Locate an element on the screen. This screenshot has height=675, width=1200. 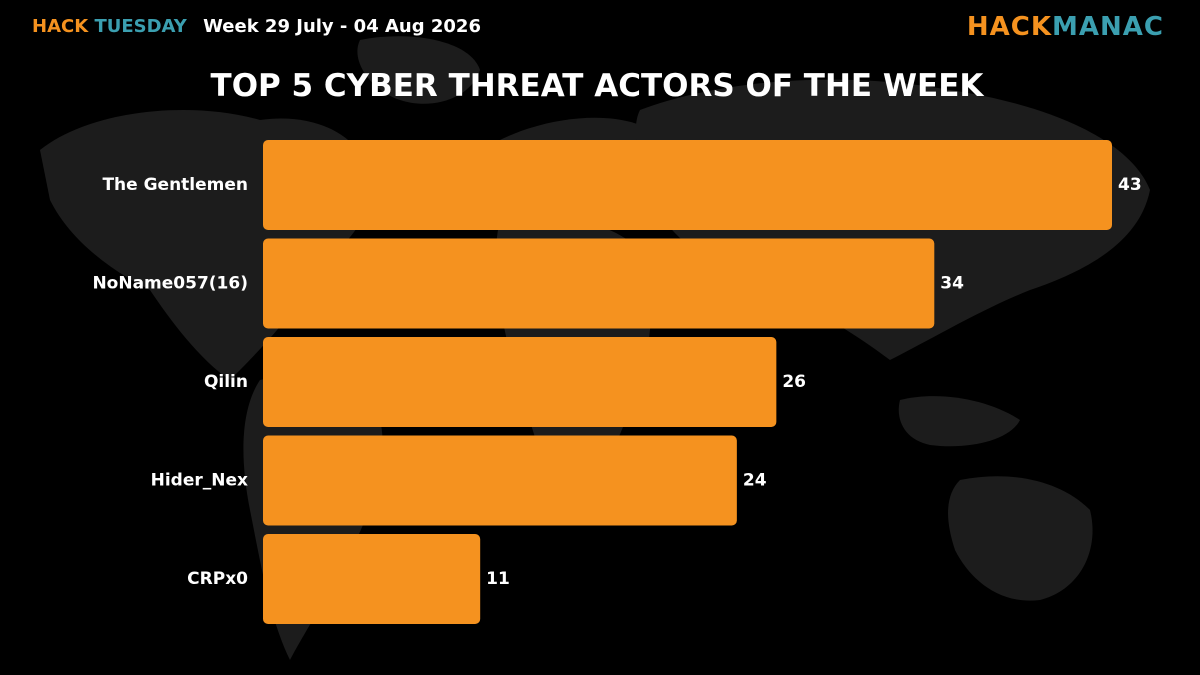
bar-crpx0 is located at coordinates (372, 579).